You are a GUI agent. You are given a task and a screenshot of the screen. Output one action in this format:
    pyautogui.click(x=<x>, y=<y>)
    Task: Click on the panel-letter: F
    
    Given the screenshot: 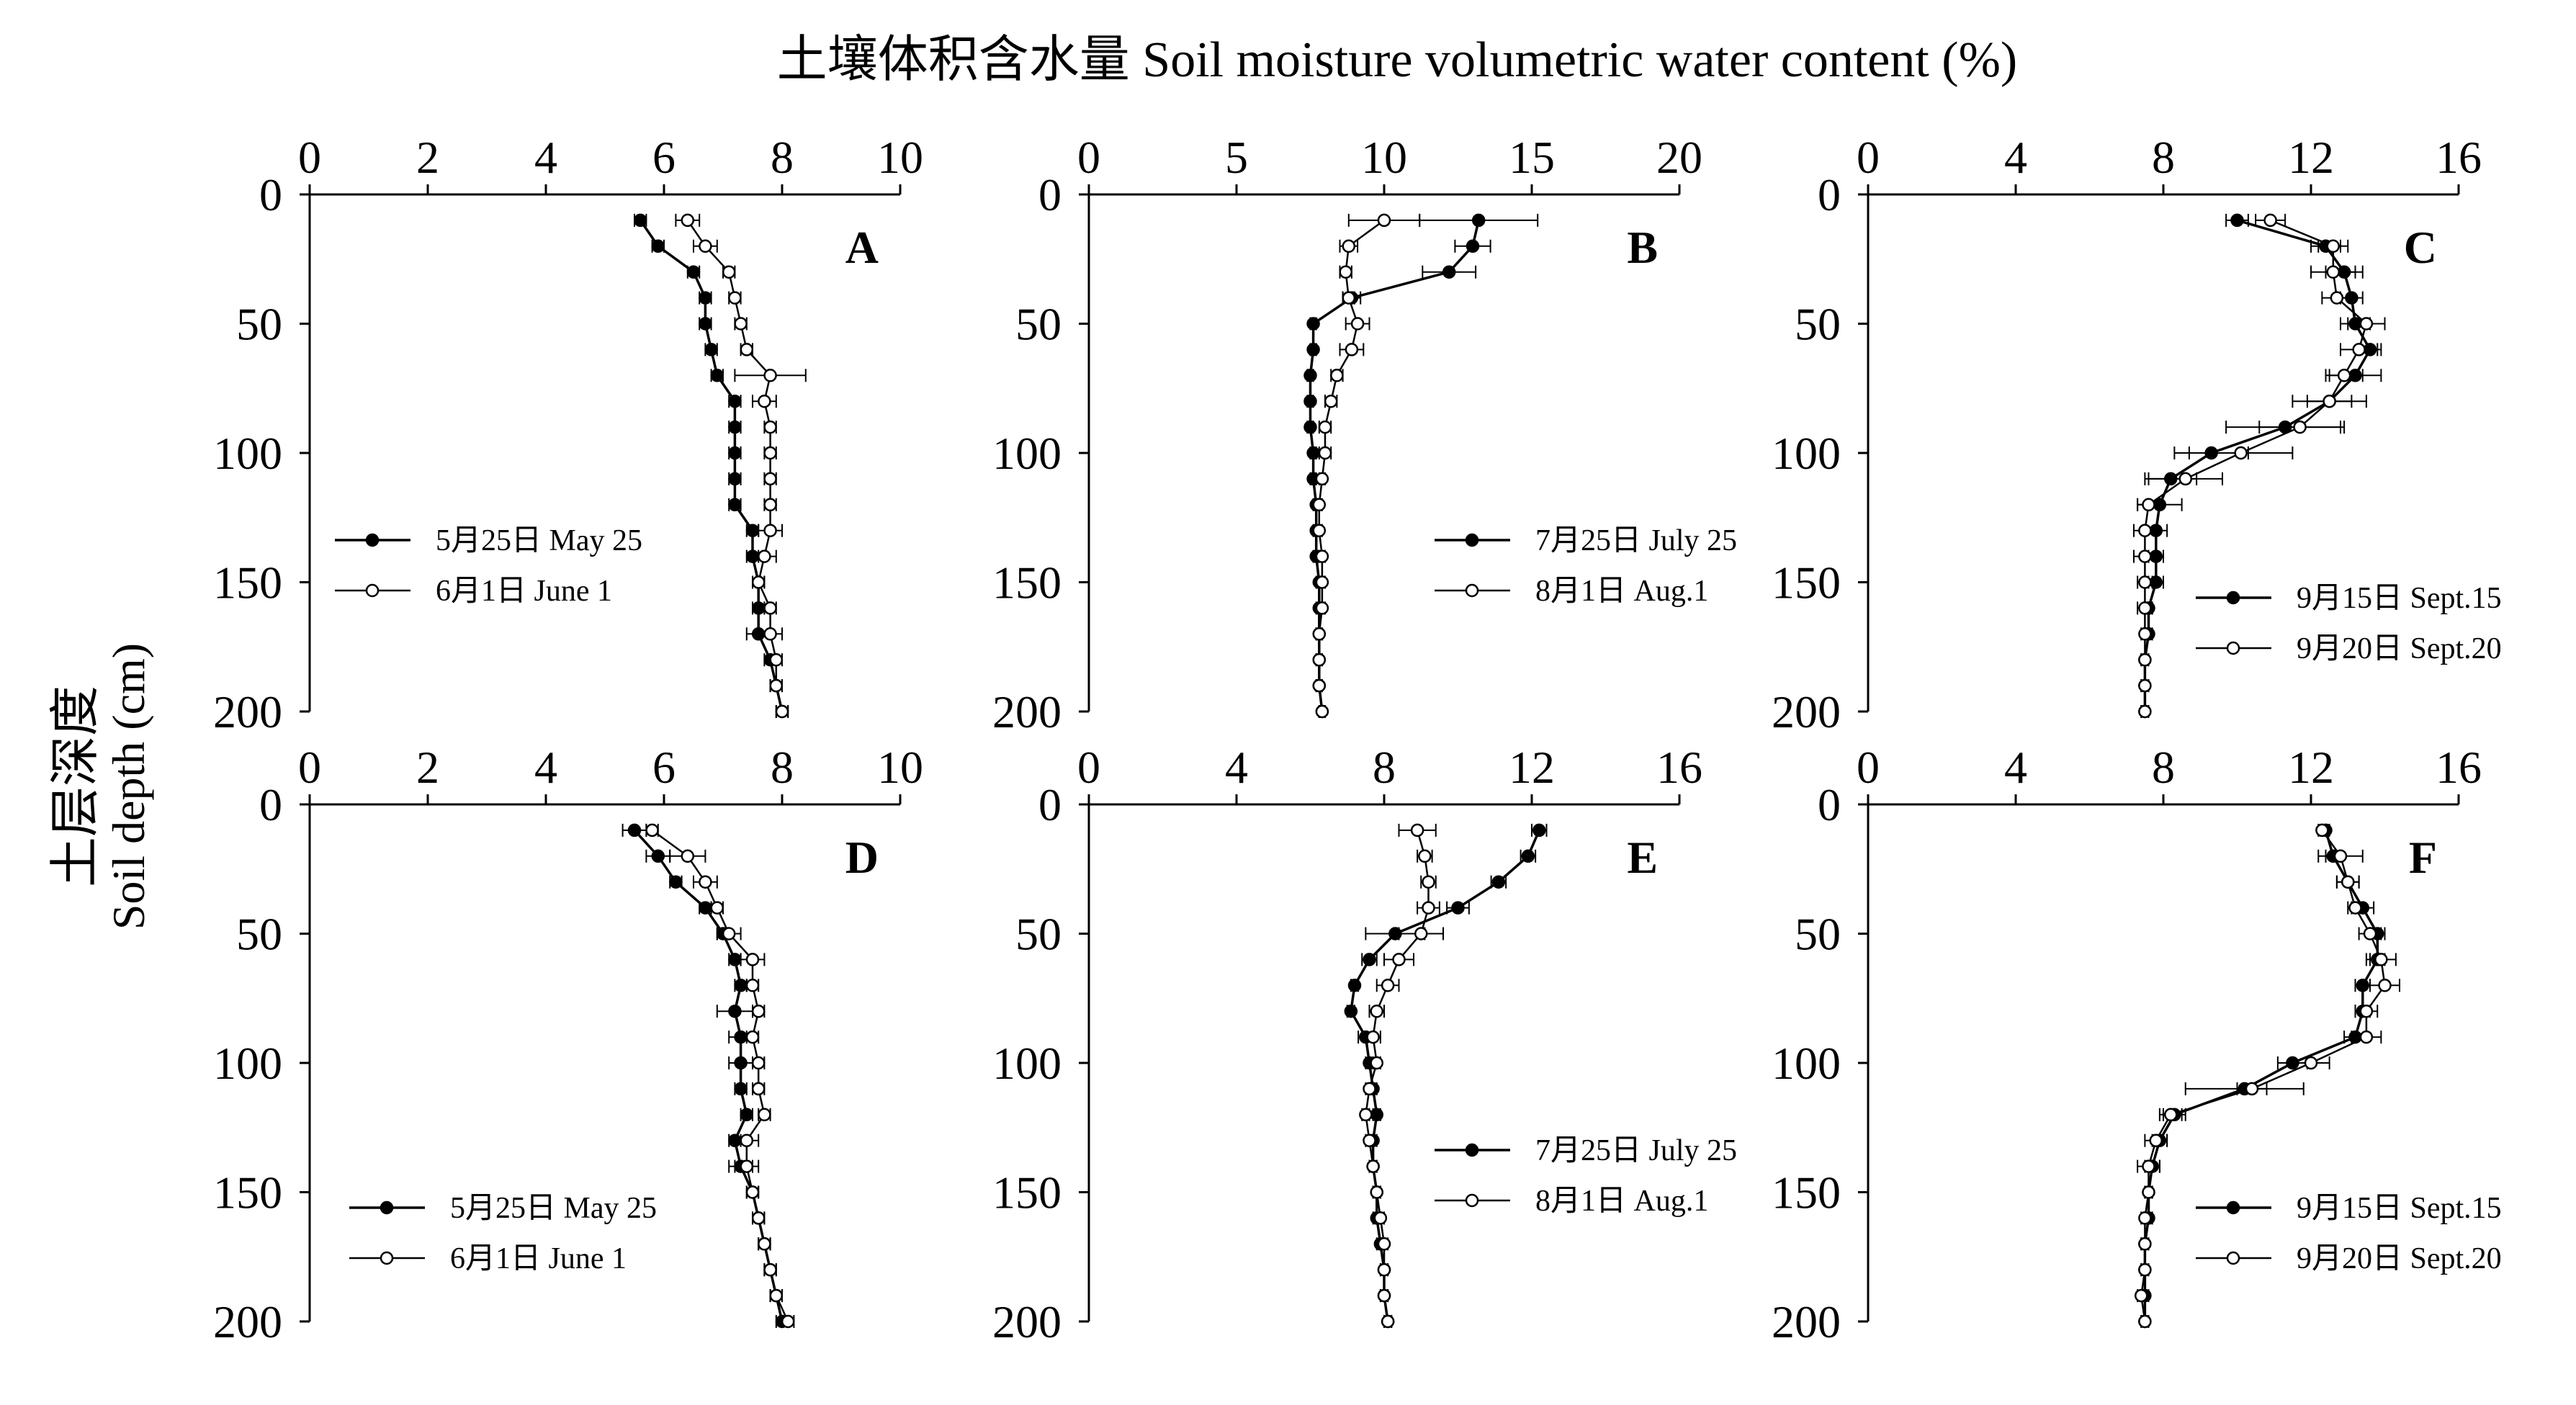 What is the action you would take?
    pyautogui.click(x=2423, y=857)
    